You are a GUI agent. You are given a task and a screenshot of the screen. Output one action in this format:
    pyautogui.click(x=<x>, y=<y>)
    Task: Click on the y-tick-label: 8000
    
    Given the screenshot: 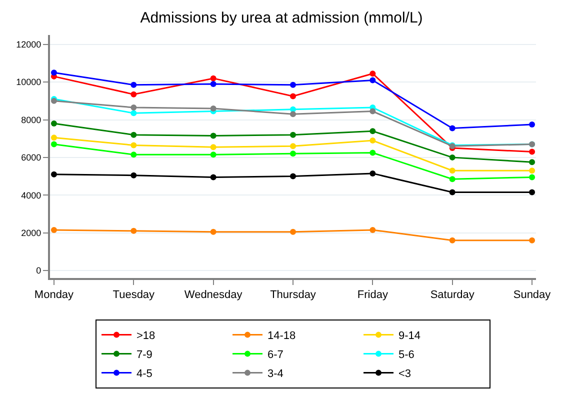 What is the action you would take?
    pyautogui.click(x=31, y=119)
    